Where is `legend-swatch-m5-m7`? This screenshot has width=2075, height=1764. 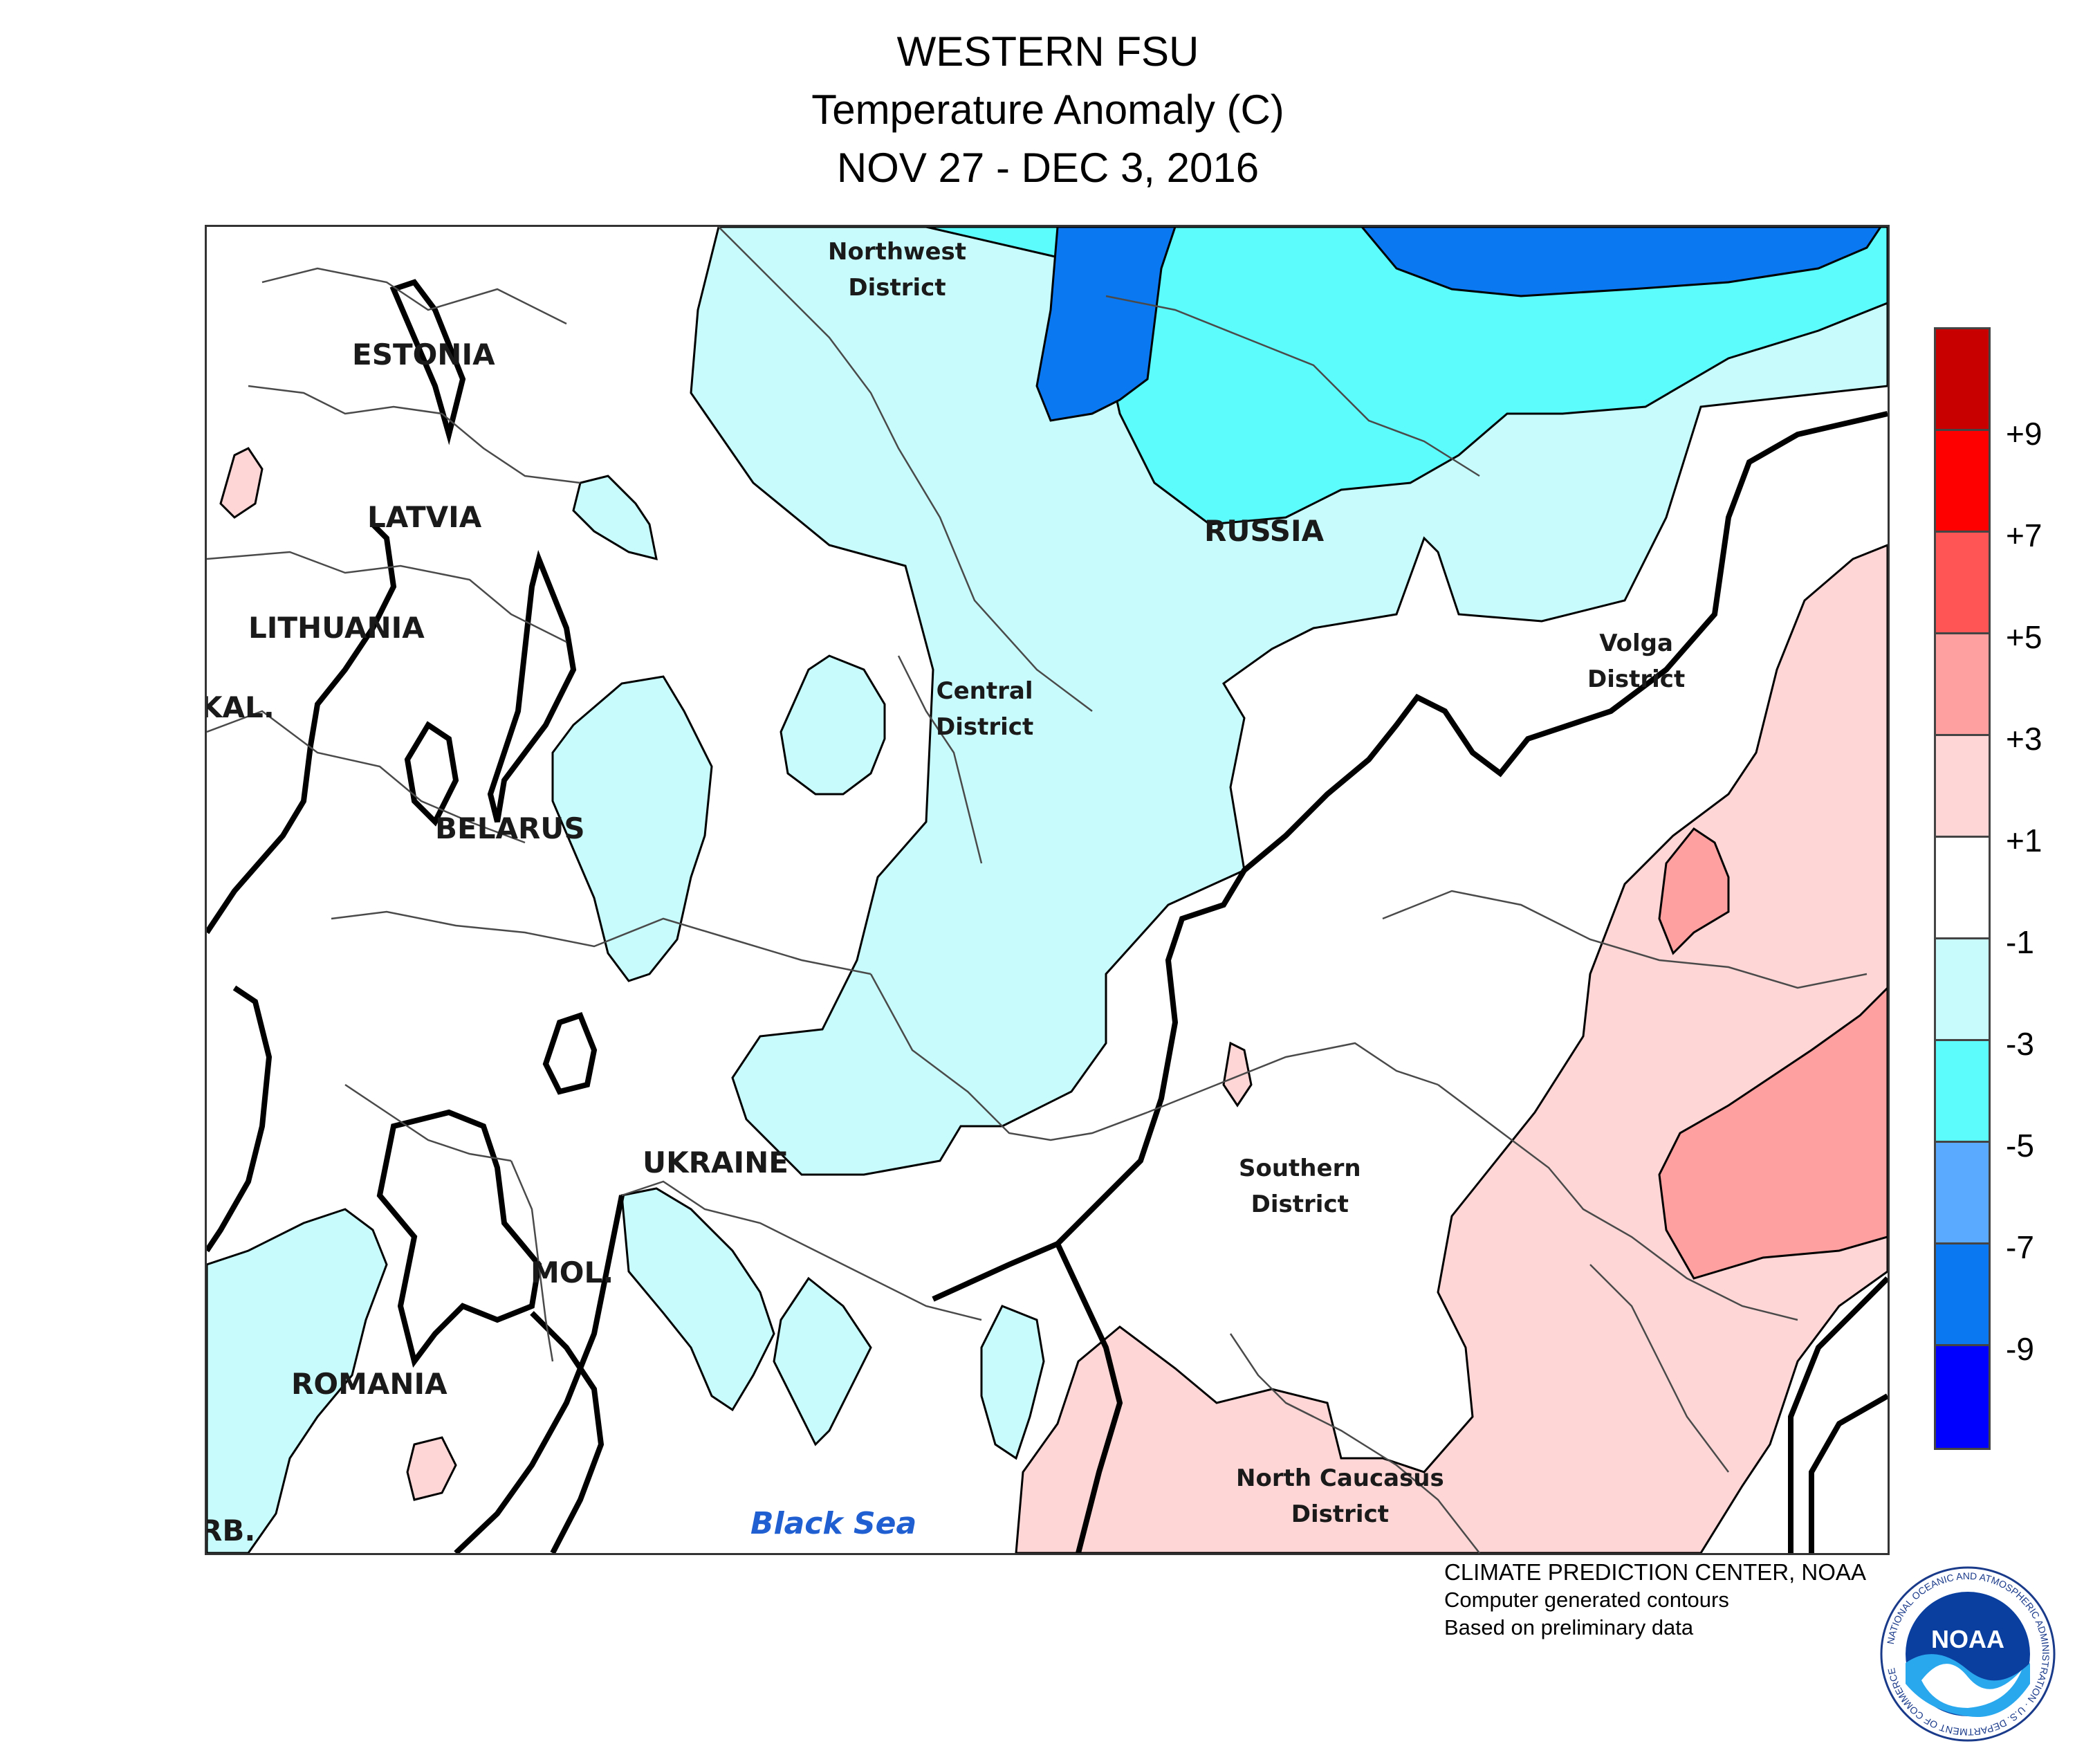 legend-swatch-m5-m7 is located at coordinates (1962, 1193).